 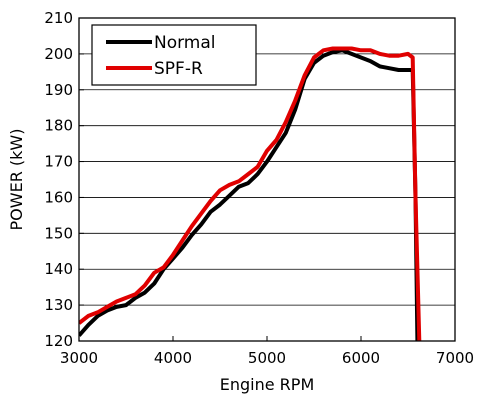 I want to click on legend-box, so click(x=174, y=55).